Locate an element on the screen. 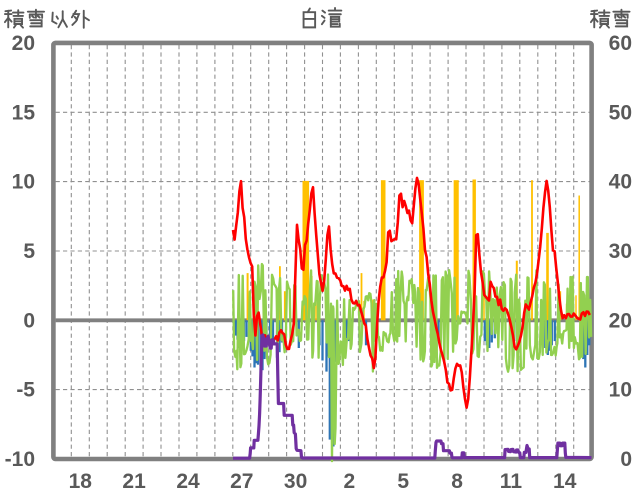 Image resolution: width=636 pixels, height=501 pixels. svg-text: 14 is located at coordinates (565, 481).